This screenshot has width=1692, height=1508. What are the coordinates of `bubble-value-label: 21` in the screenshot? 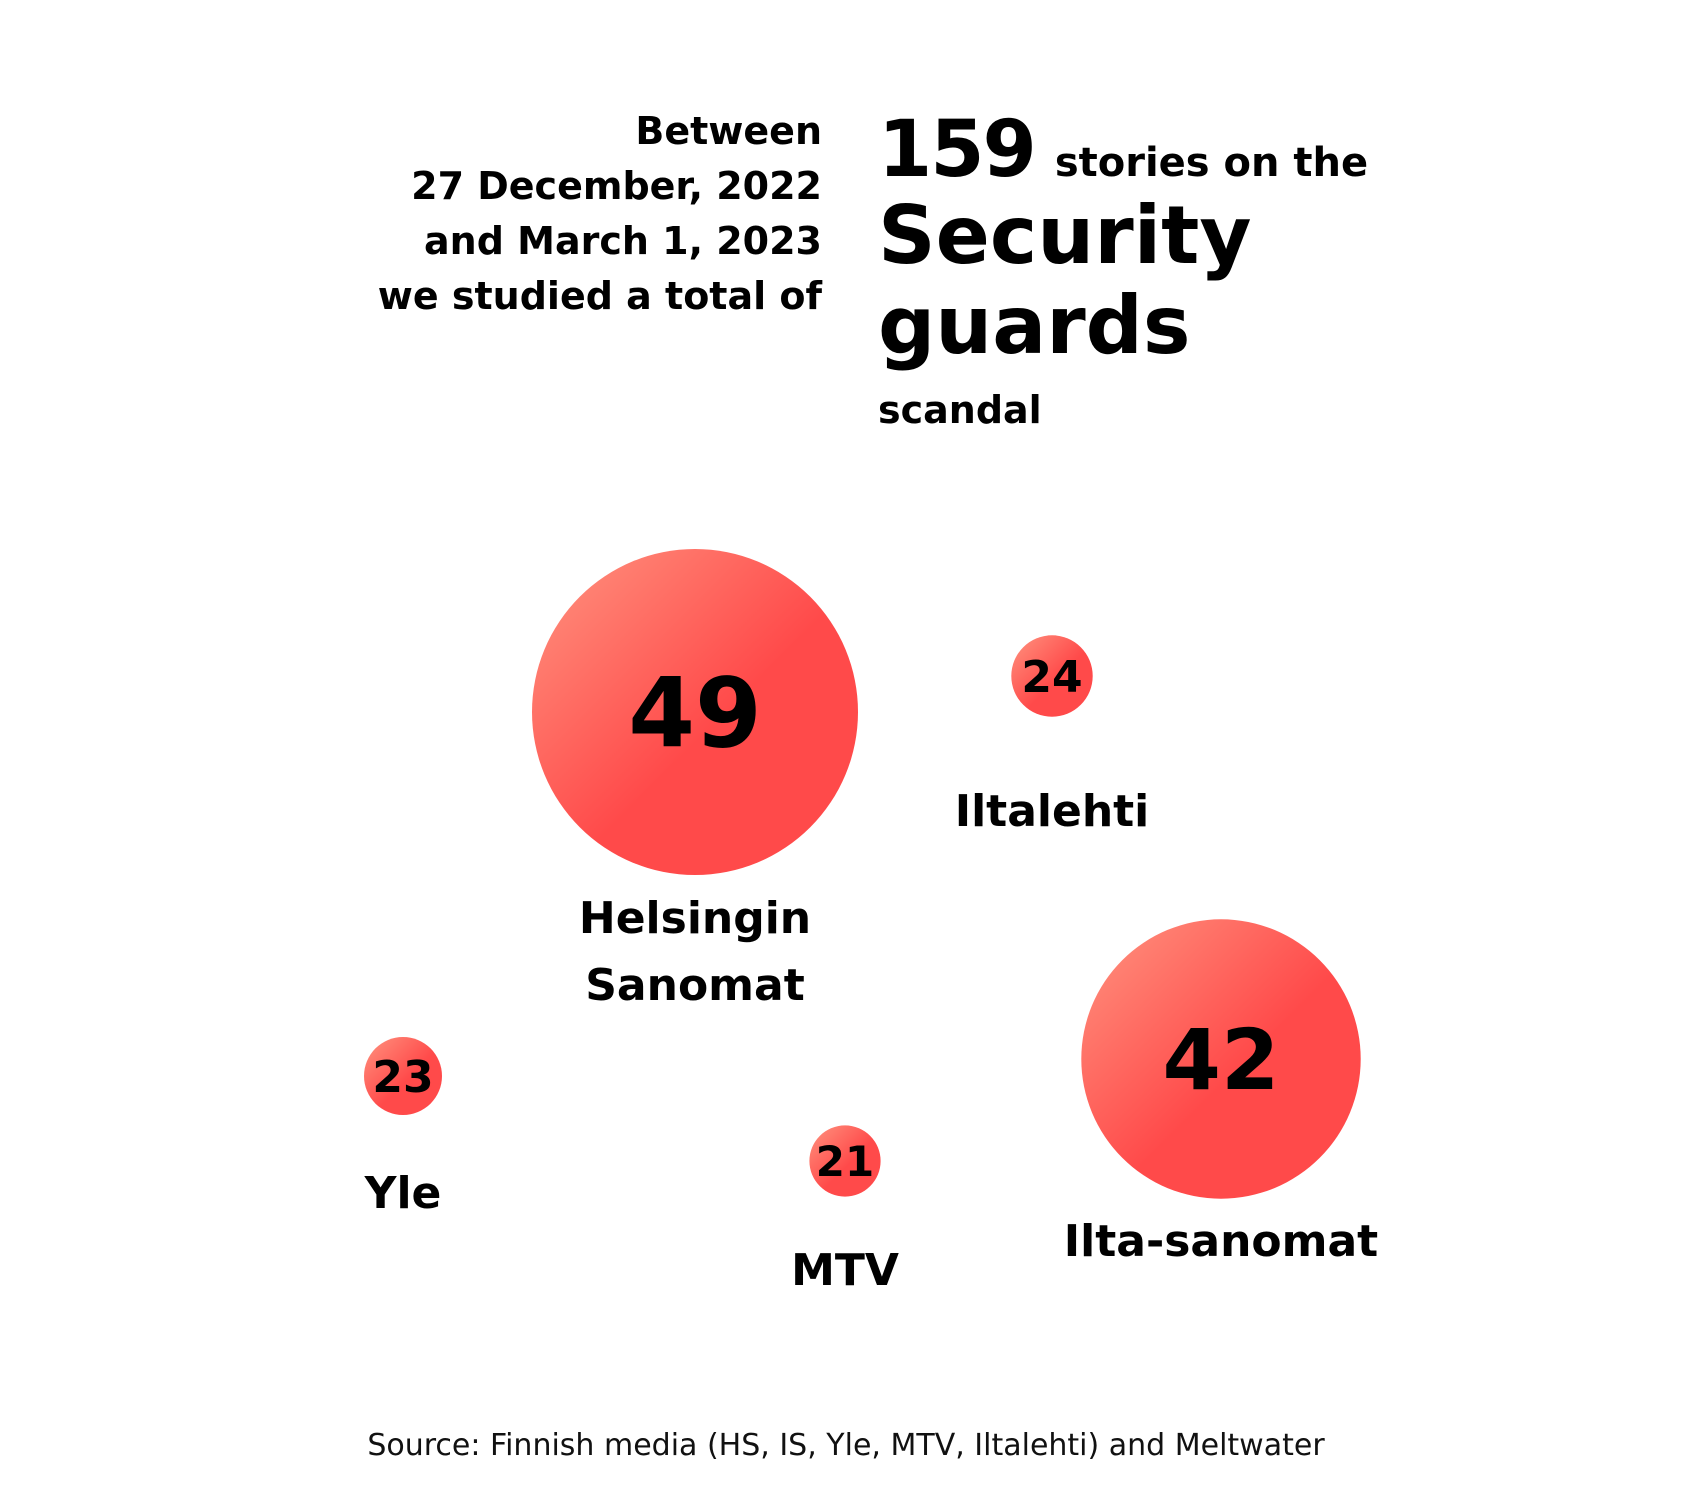 It's located at (845, 1161).